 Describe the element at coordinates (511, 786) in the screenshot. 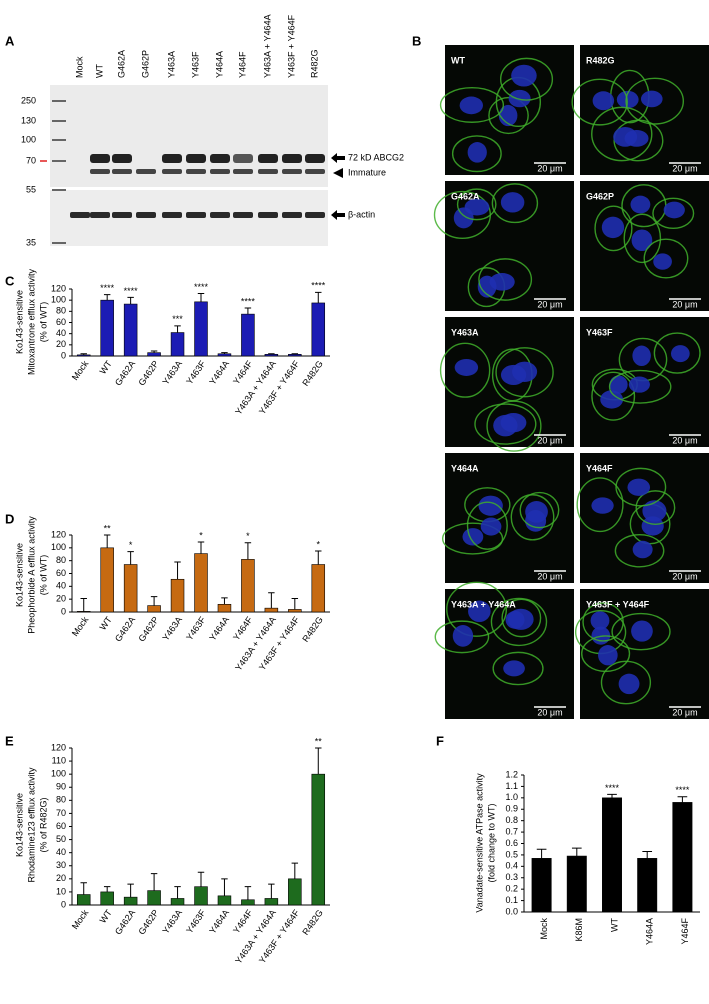

I see `y-tick-label: 1.1` at that location.